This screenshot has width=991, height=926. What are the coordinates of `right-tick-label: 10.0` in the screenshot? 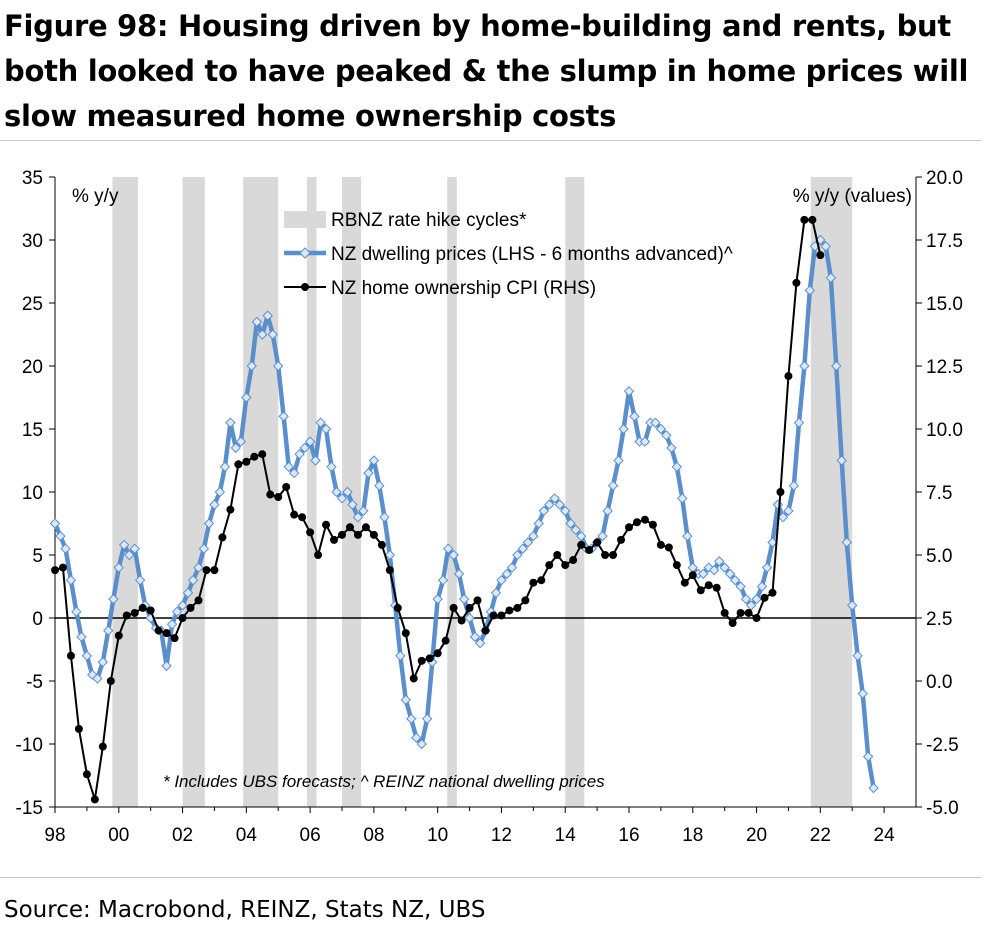 It's located at (944, 430).